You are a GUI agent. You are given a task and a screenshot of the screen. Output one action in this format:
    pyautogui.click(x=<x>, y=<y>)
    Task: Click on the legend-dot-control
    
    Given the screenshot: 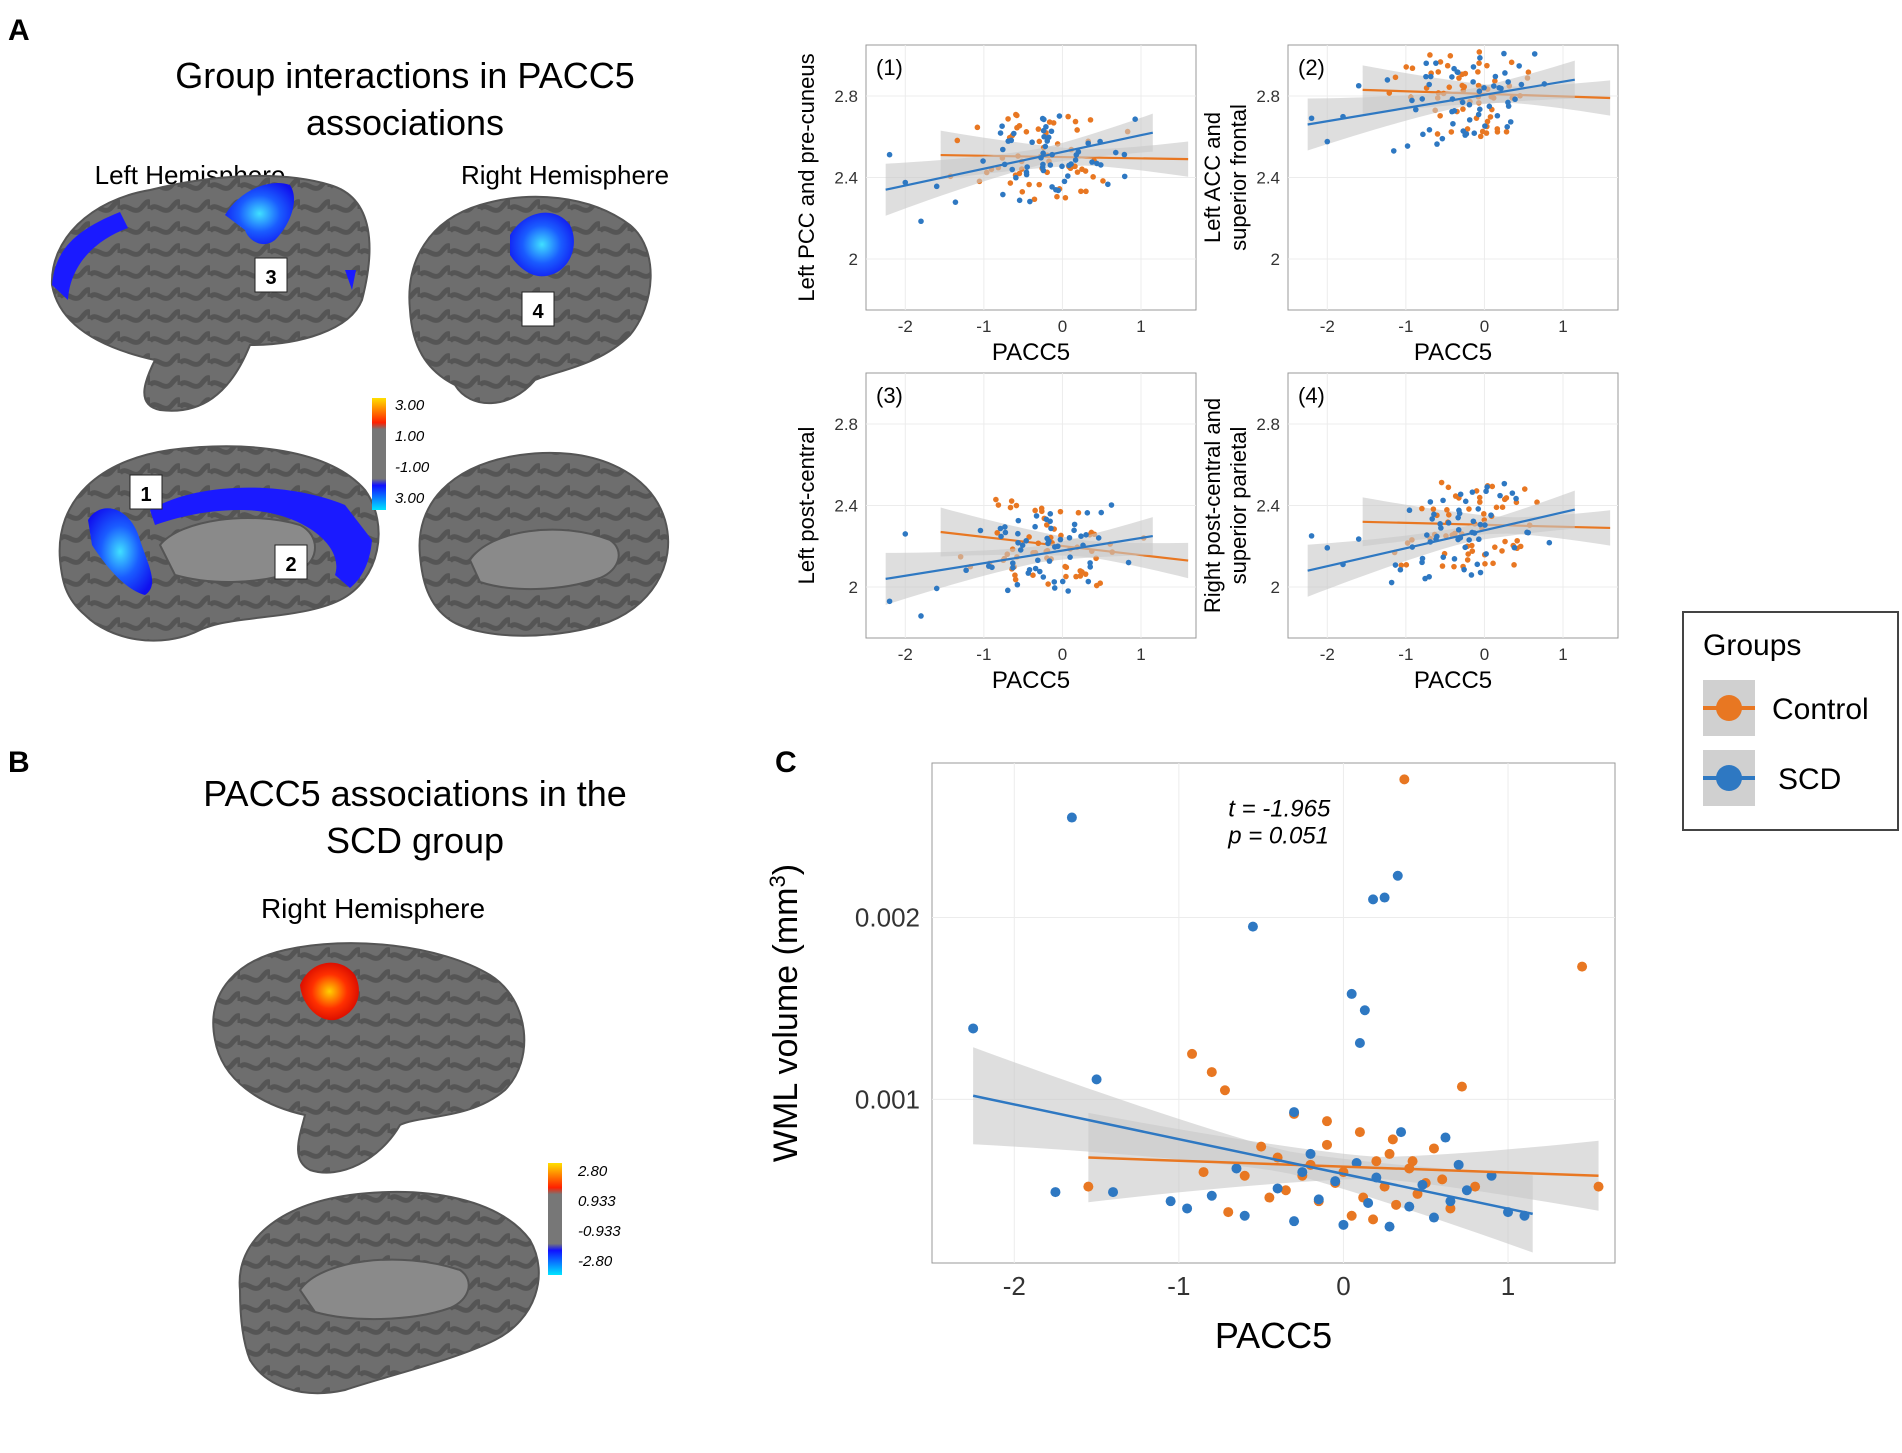 What is the action you would take?
    pyautogui.click(x=1729, y=708)
    